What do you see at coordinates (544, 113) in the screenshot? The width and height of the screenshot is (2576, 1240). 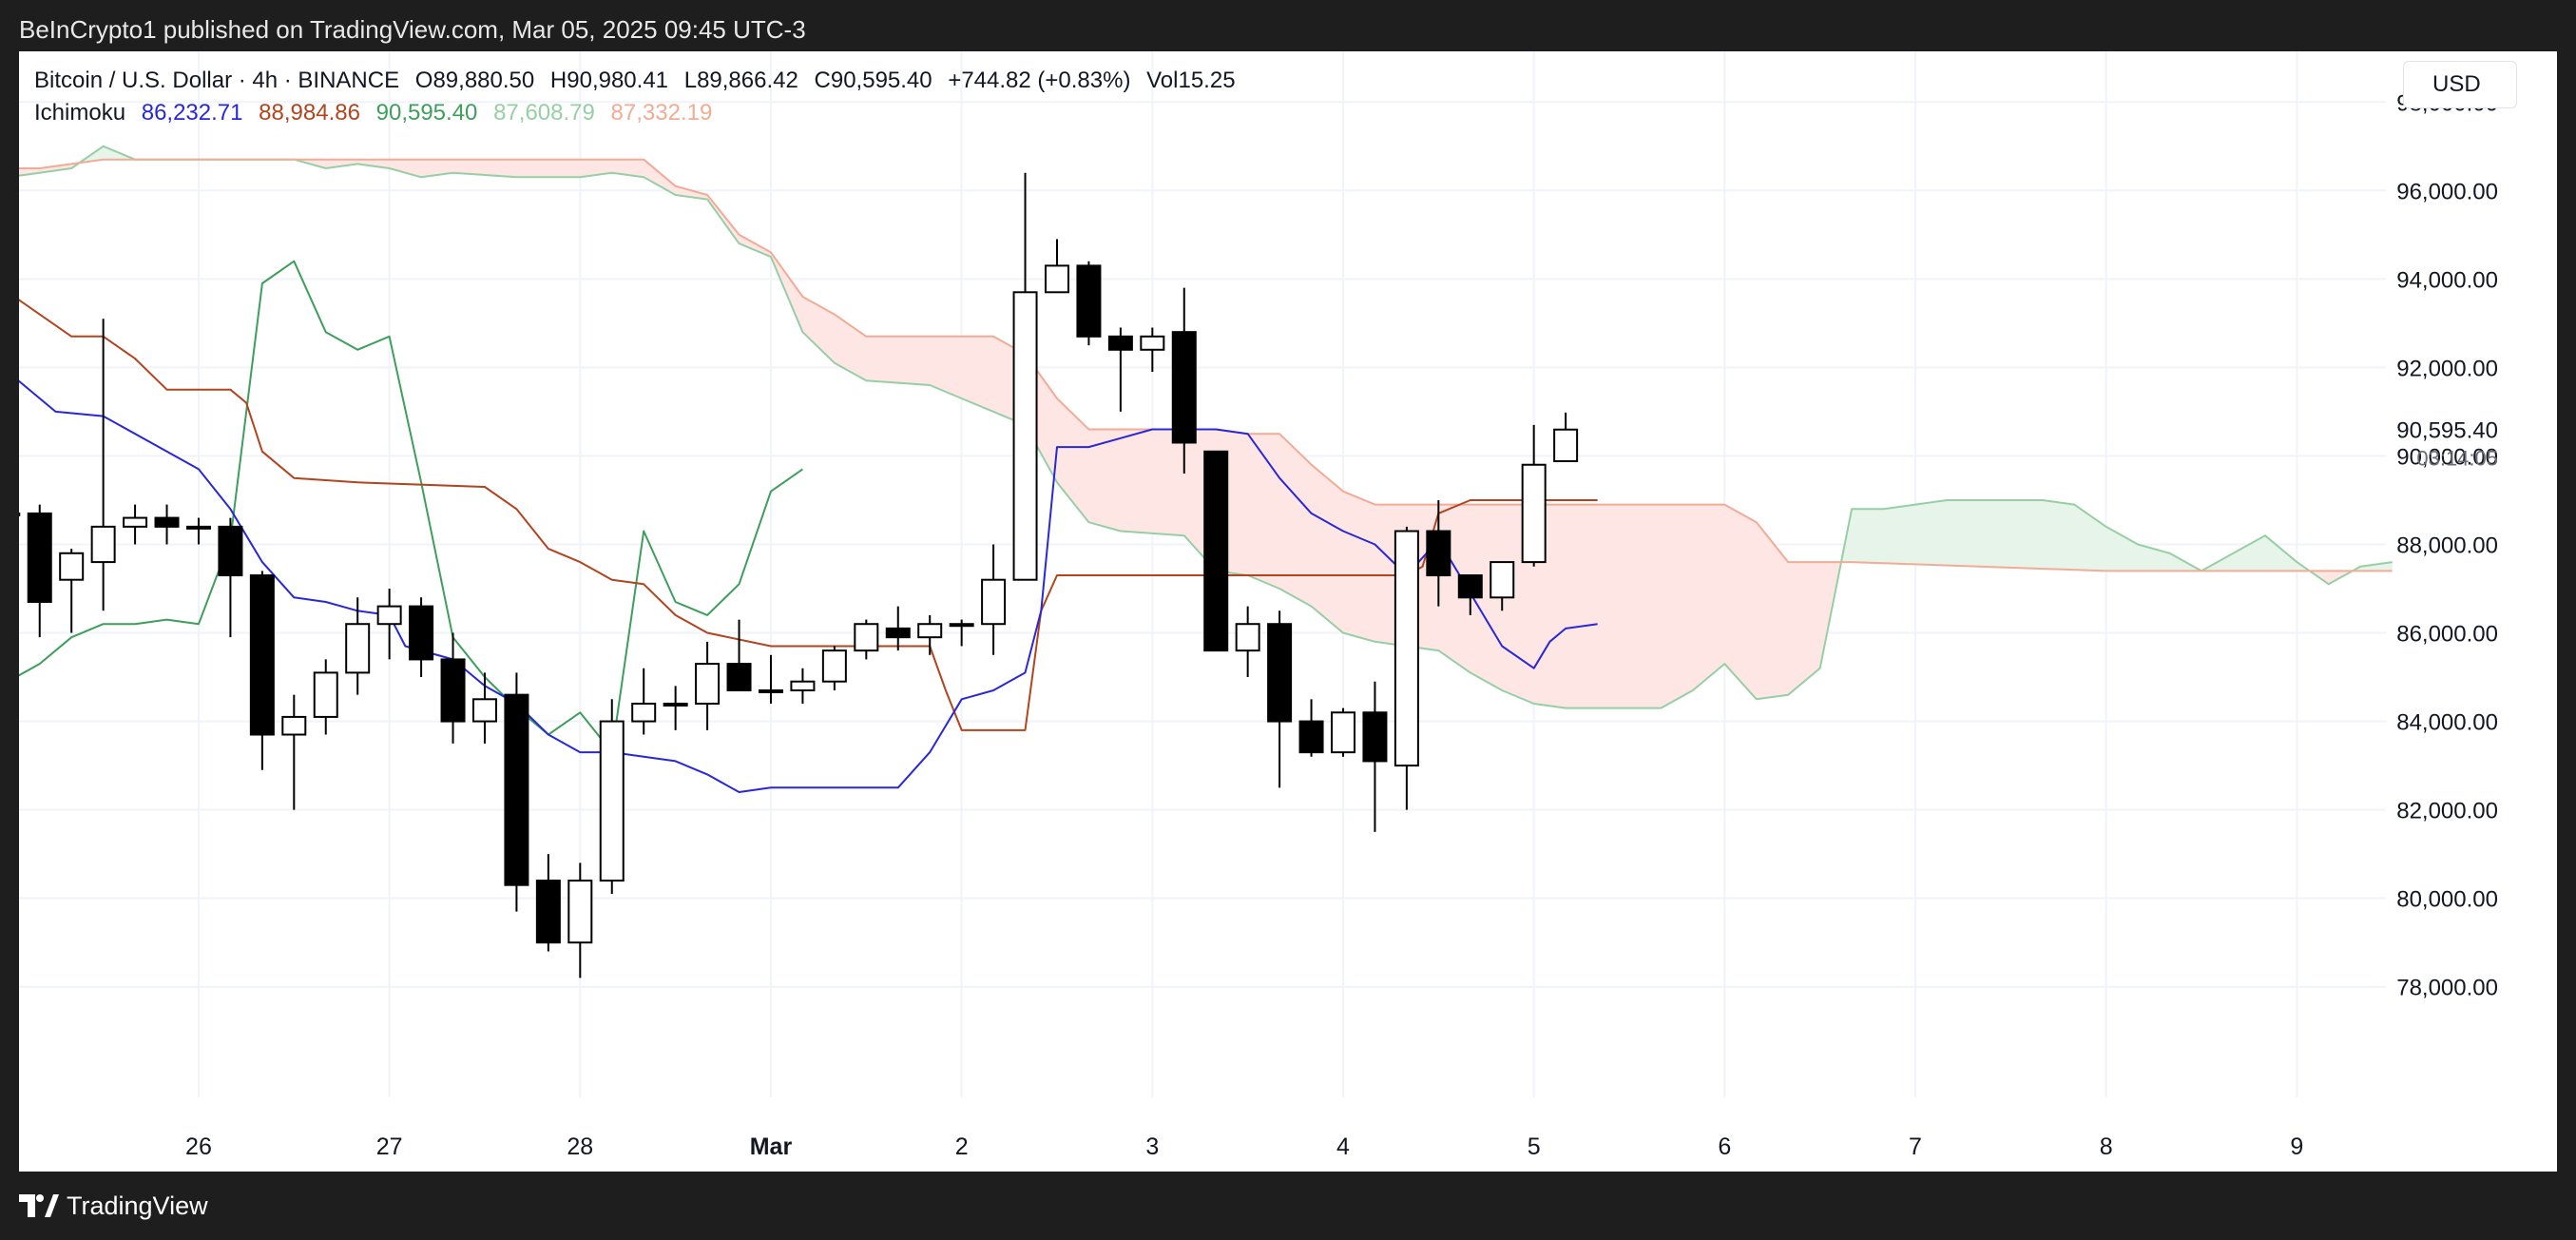 I see `lead-span-a-value: 87,608.79` at bounding box center [544, 113].